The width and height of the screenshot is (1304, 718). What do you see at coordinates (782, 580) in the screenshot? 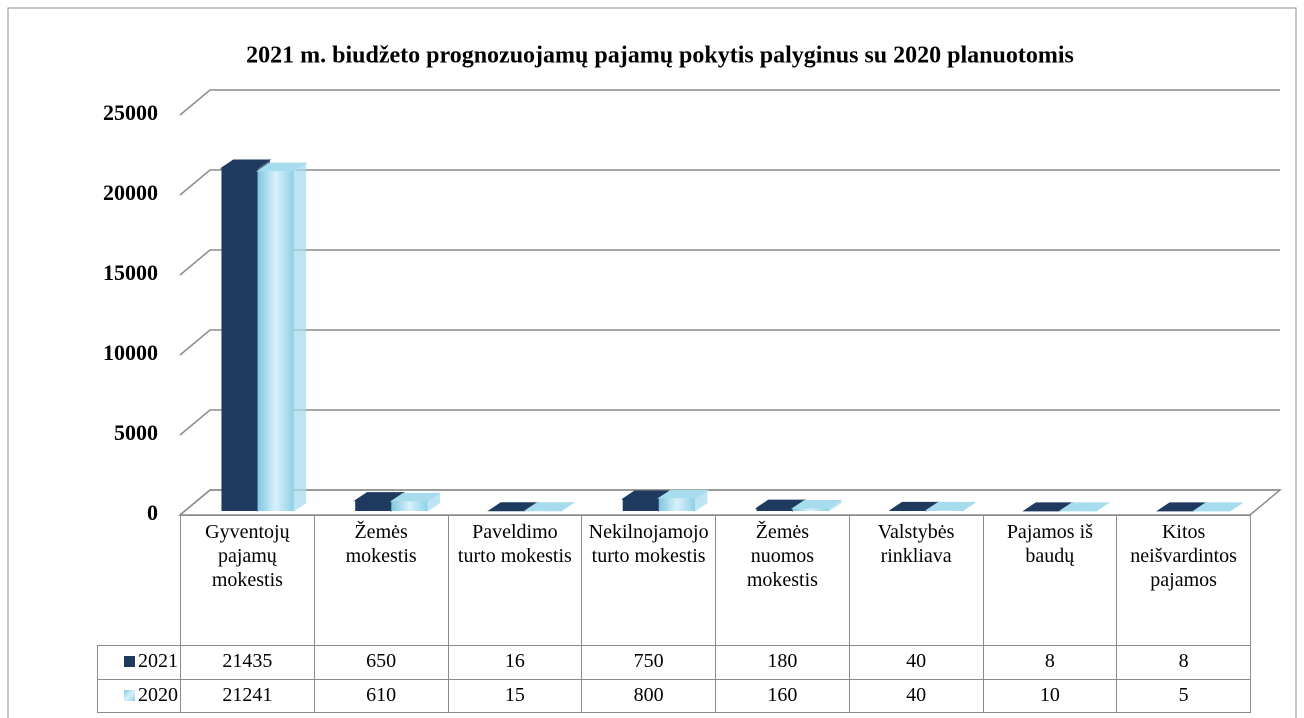
I see `category-label: Žemės nuomos mokestis` at bounding box center [782, 580].